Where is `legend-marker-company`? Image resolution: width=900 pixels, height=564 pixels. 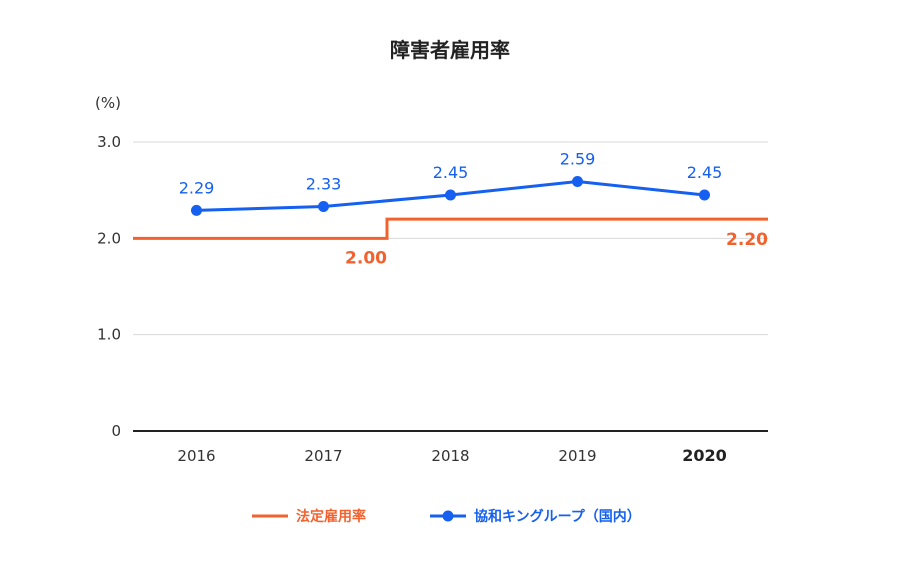 legend-marker-company is located at coordinates (448, 516).